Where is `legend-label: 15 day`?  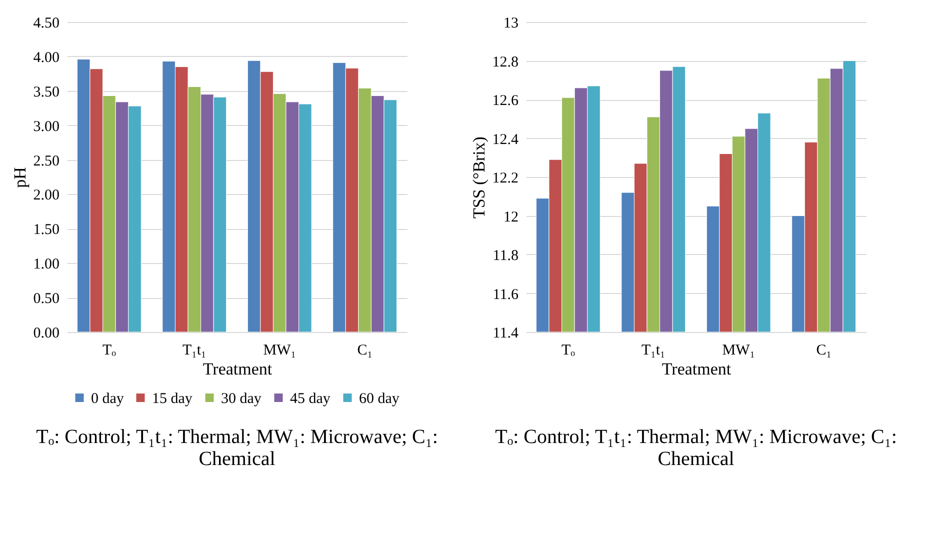
legend-label: 15 day is located at coordinates (172, 398).